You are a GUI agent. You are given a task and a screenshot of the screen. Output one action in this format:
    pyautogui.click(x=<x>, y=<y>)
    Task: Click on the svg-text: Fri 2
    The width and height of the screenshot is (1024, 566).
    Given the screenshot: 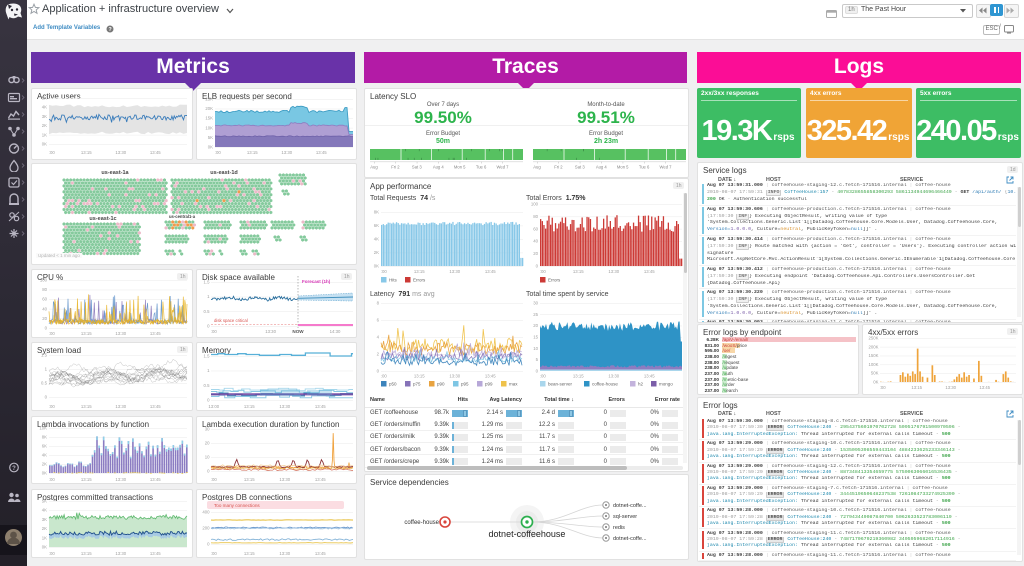 What is the action you would take?
    pyautogui.click(x=558, y=167)
    